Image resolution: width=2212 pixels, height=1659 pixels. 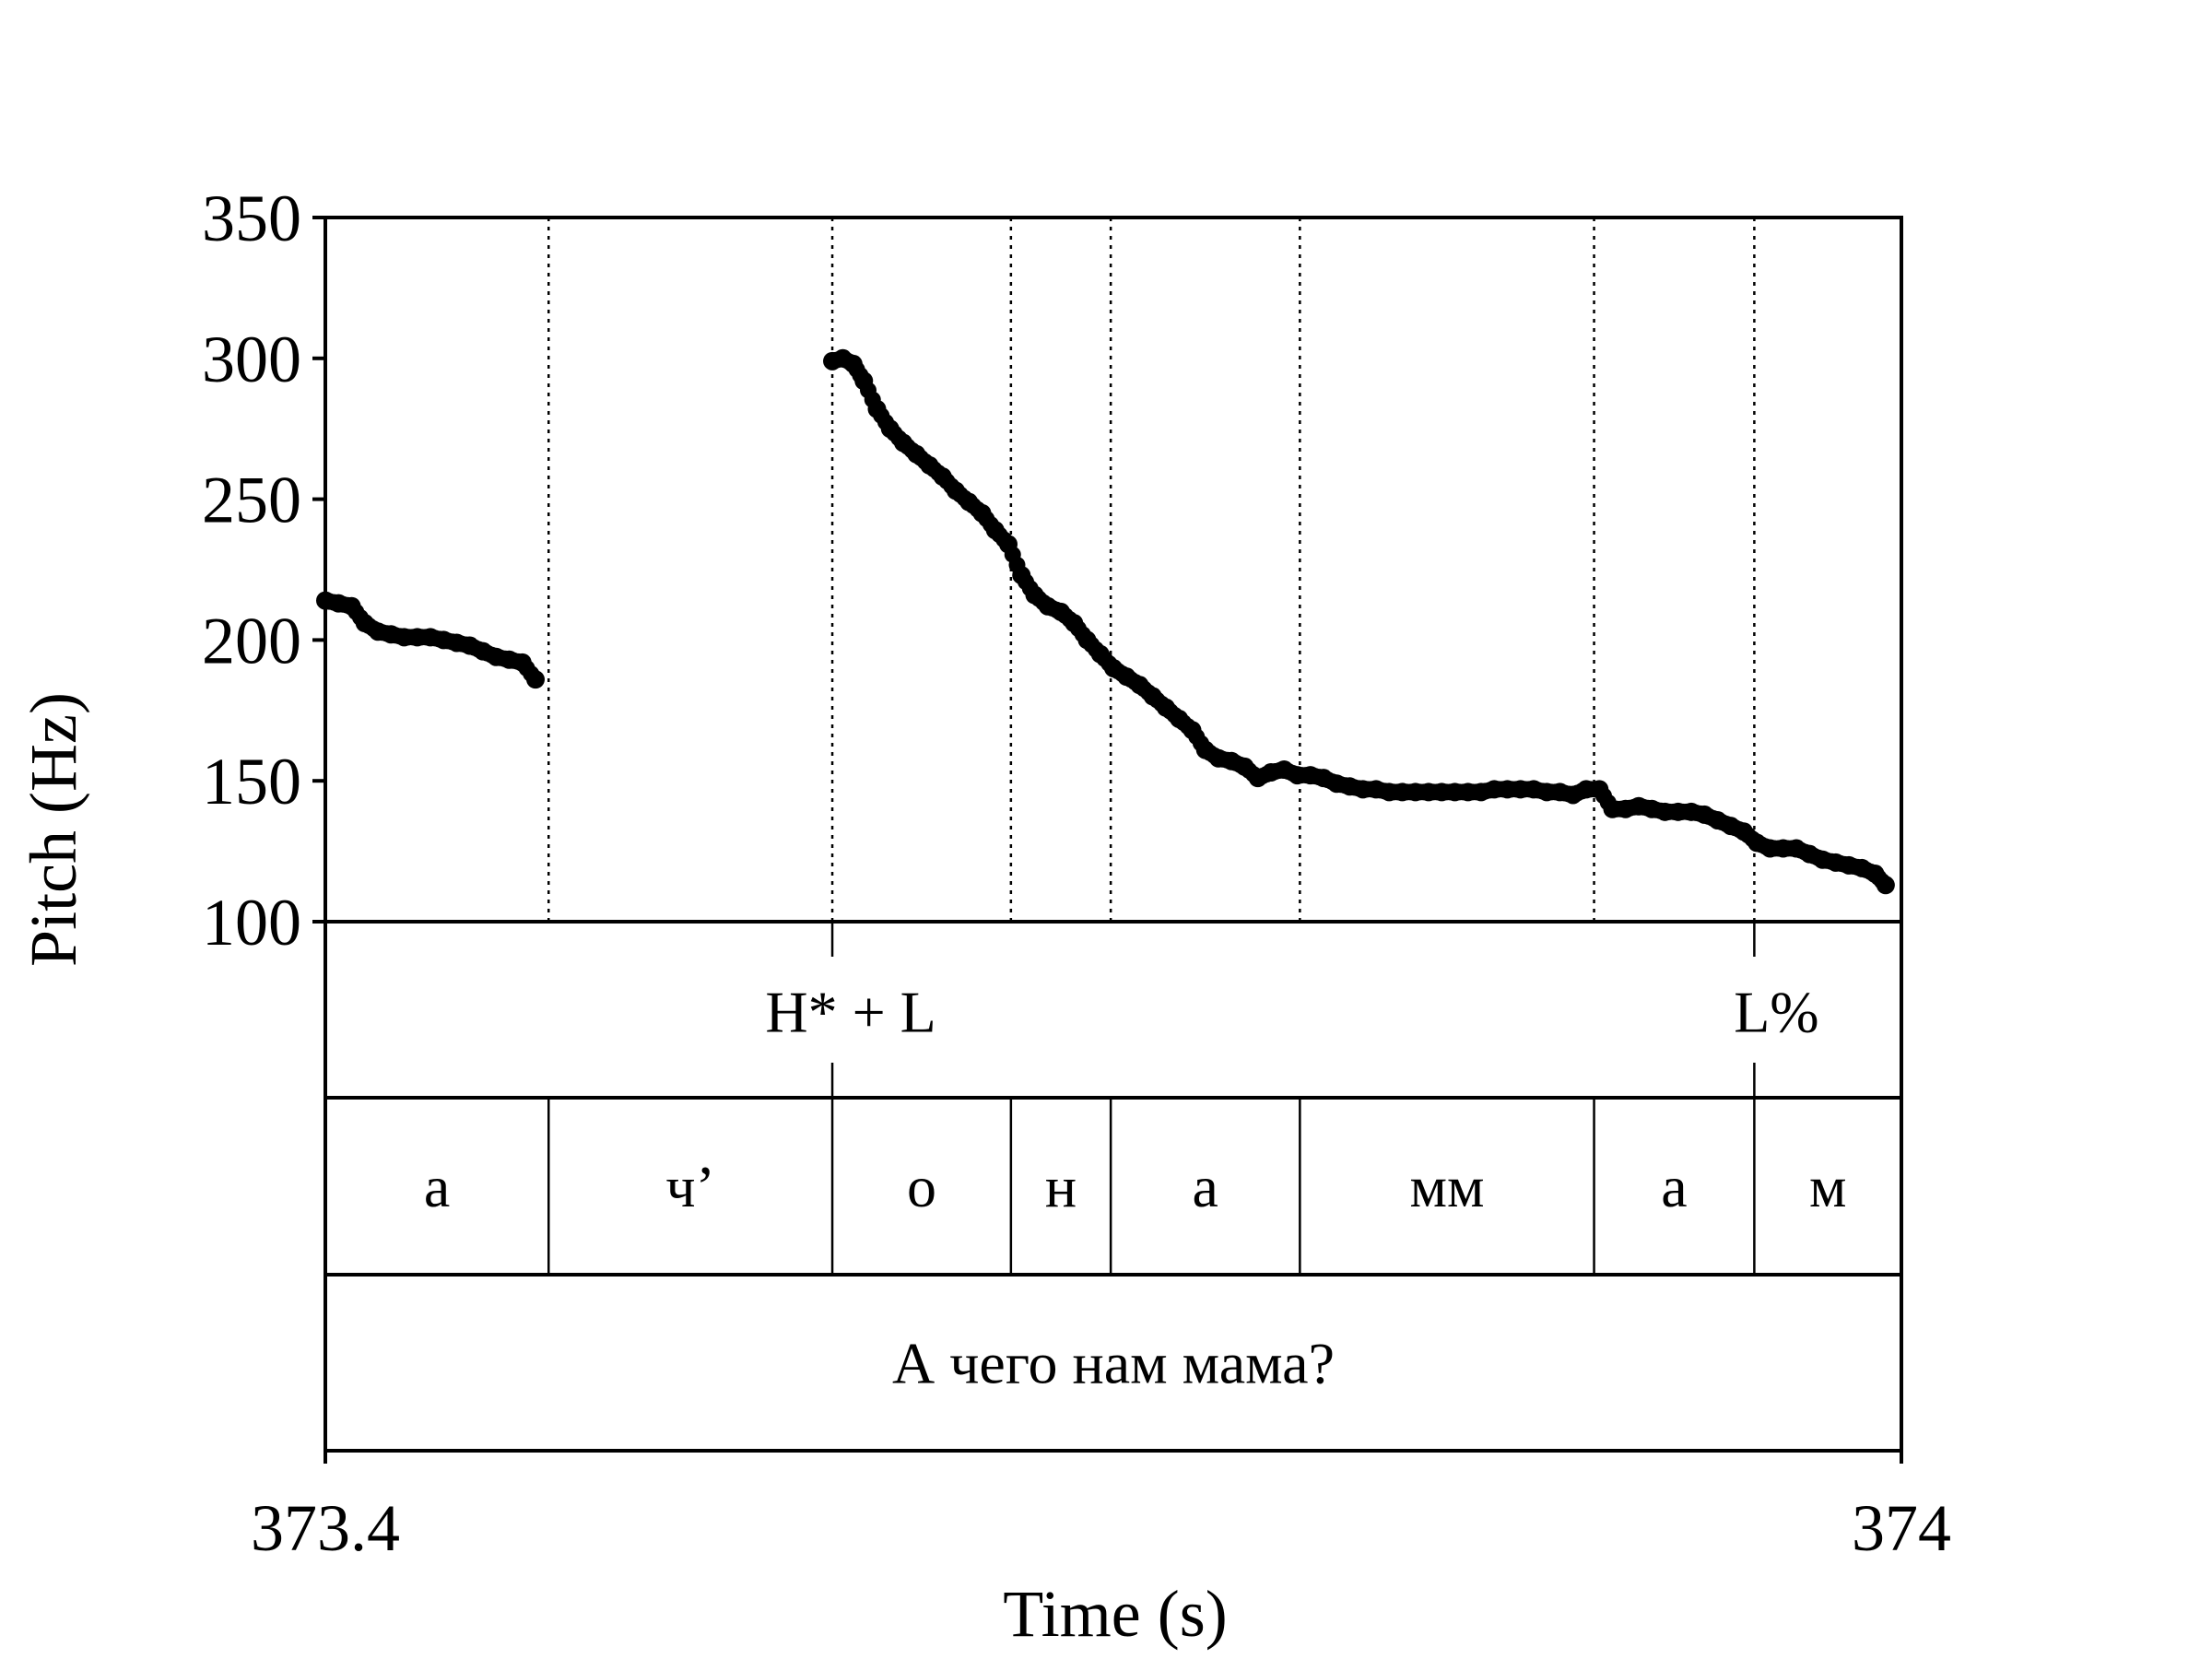 I want to click on utterance-tier: А чего нам мама?, so click(x=1113, y=1363).